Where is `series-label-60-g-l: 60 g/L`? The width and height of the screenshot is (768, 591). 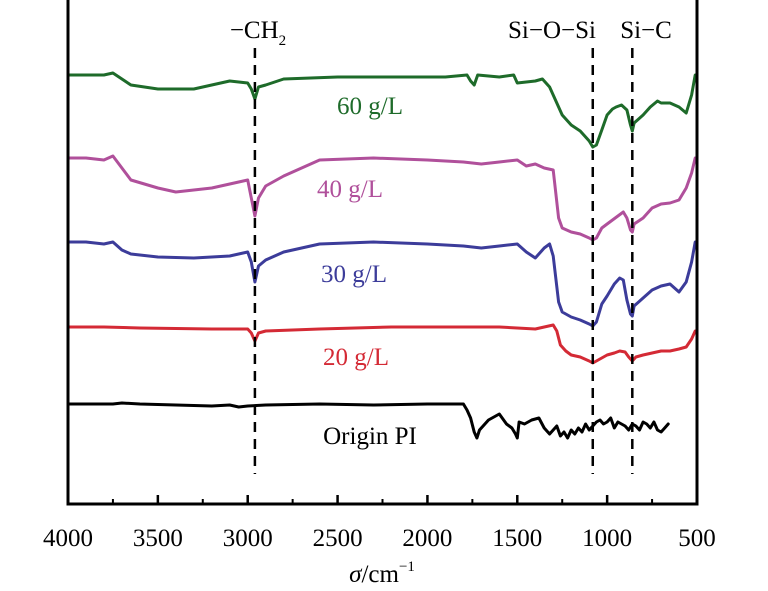 series-label-60-g-l: 60 g/L is located at coordinates (370, 106).